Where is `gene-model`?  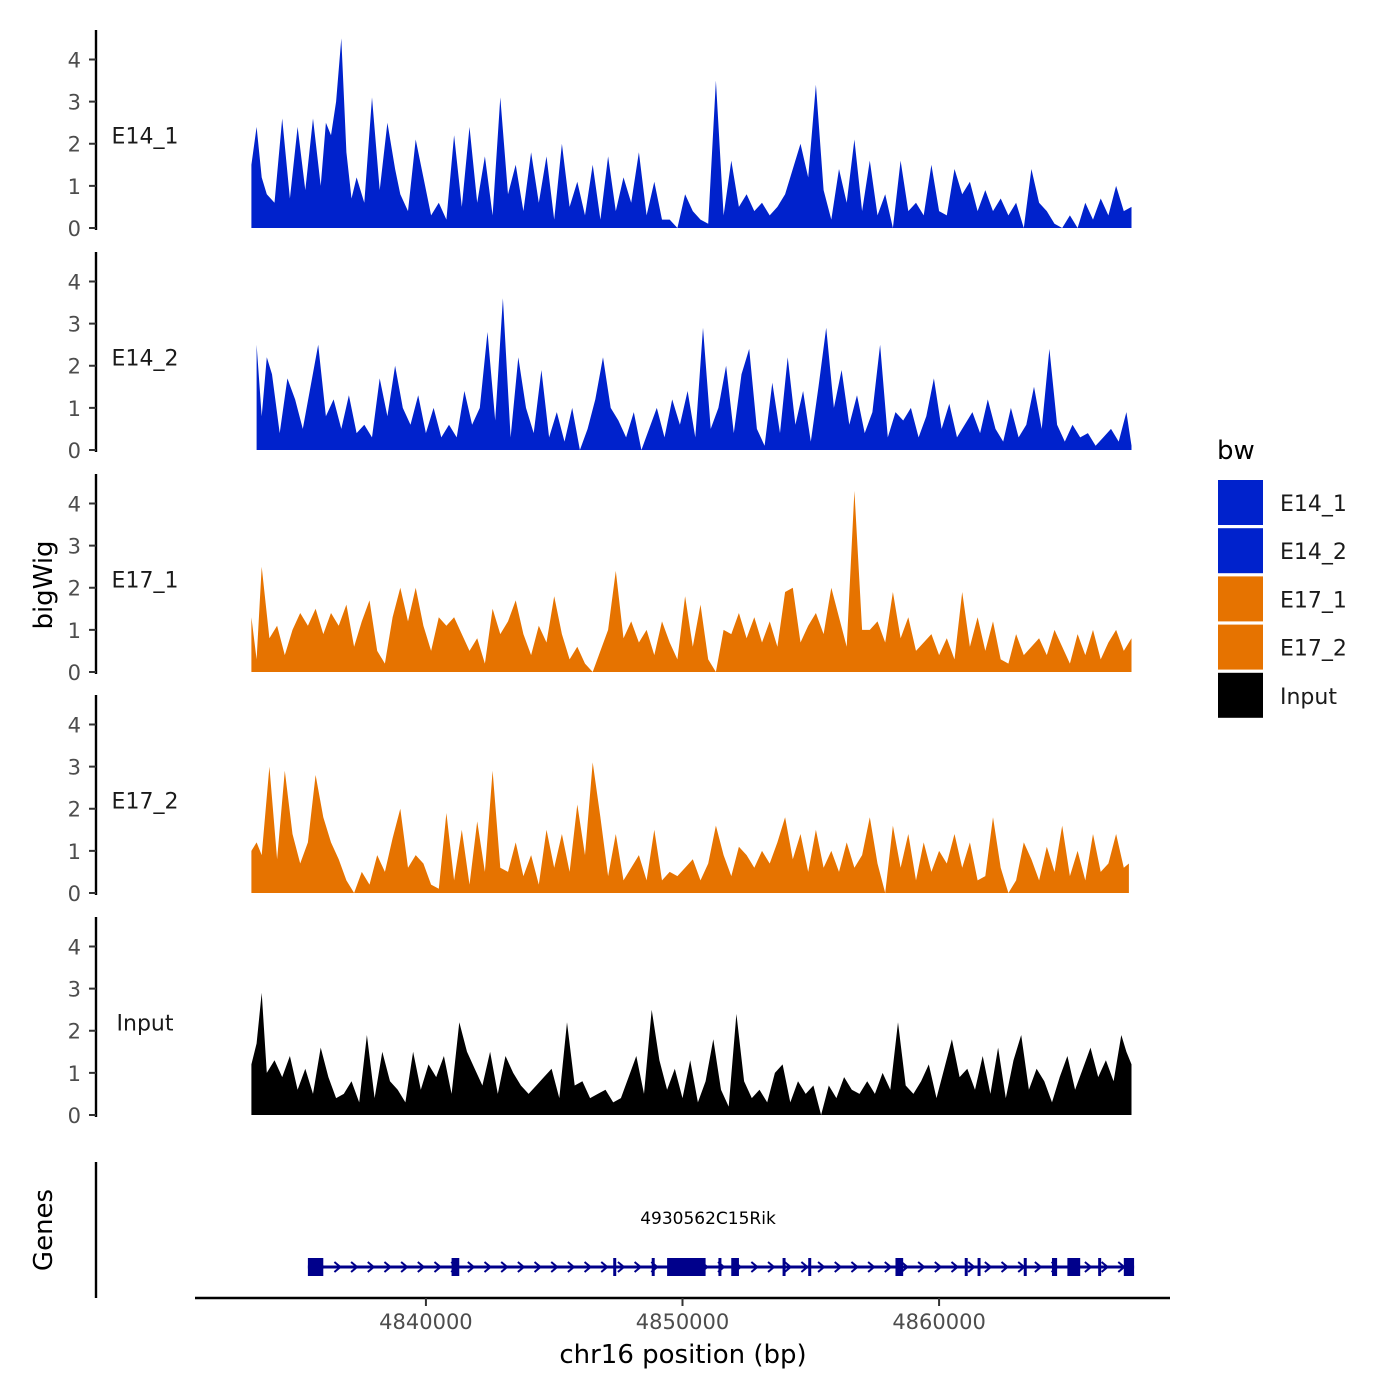
gene-model is located at coordinates (721, 1267).